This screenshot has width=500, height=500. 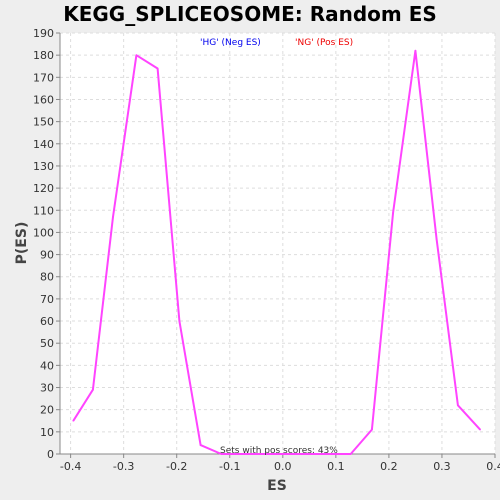 I want to click on y-tick-label: 10, so click(x=47, y=432).